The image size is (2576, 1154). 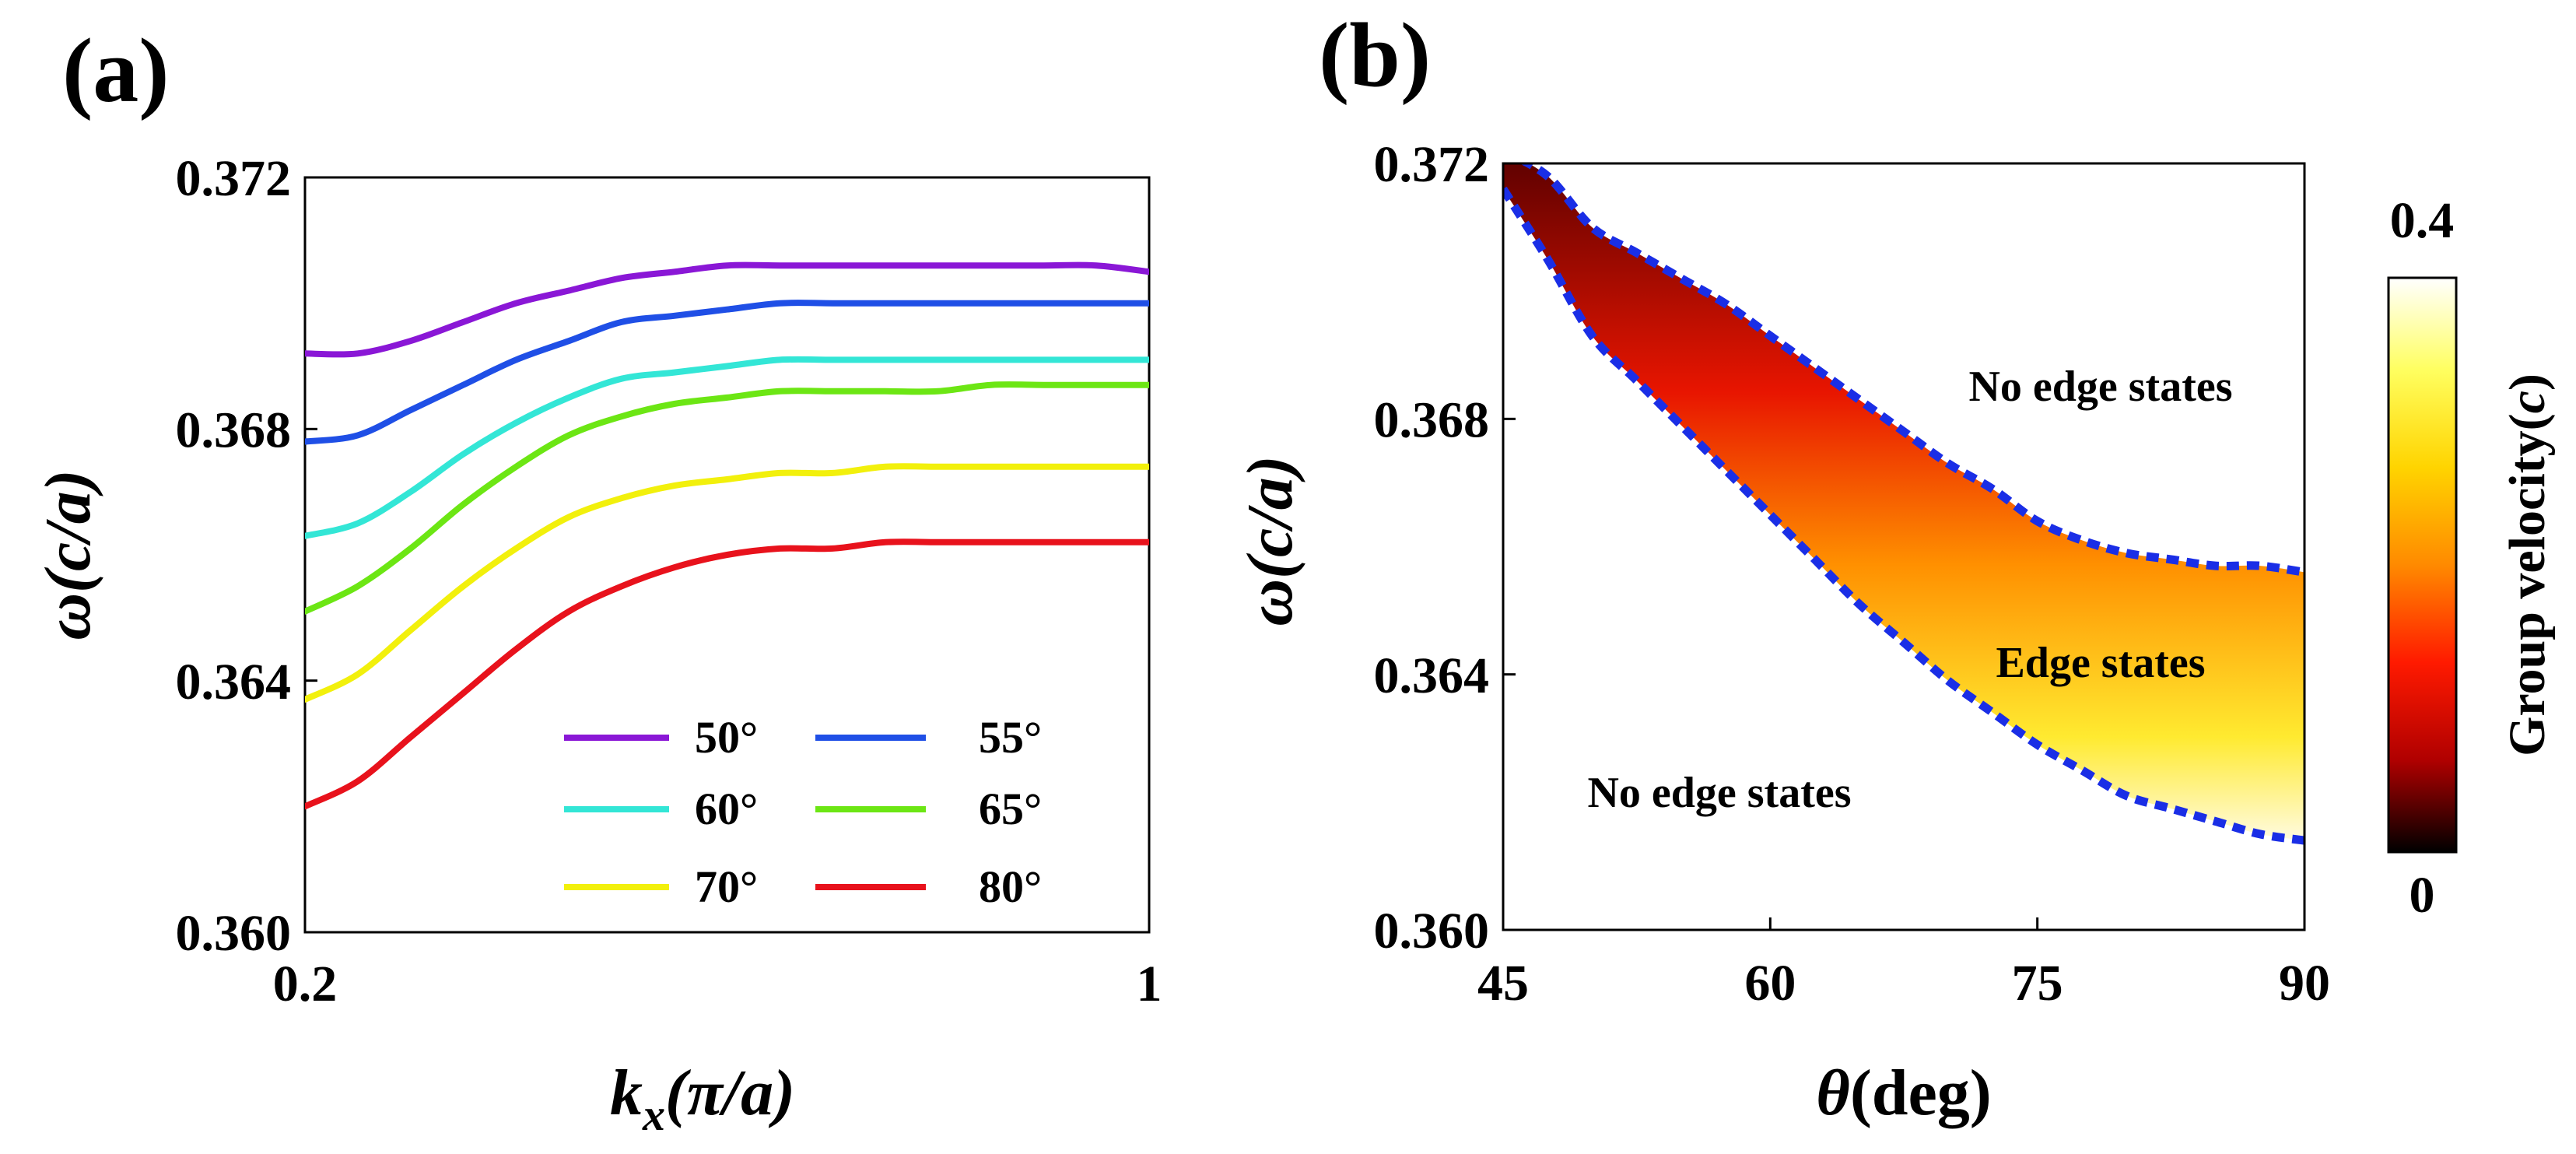 I want to click on panel-a-x-ticks: 0.2 1, so click(x=717, y=966).